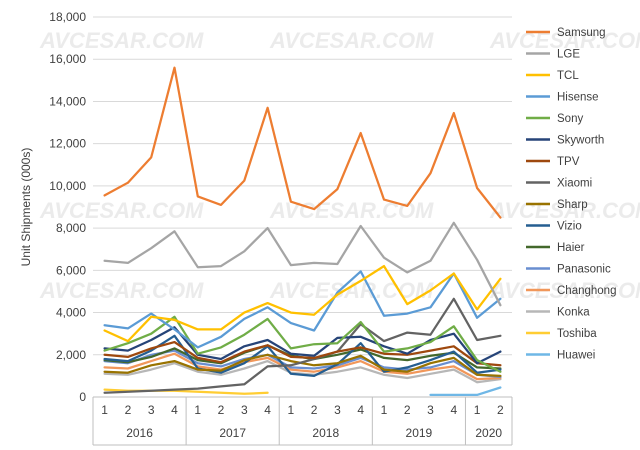  What do you see at coordinates (67, 144) in the screenshot?
I see `y-tick-label: 12,000` at bounding box center [67, 144].